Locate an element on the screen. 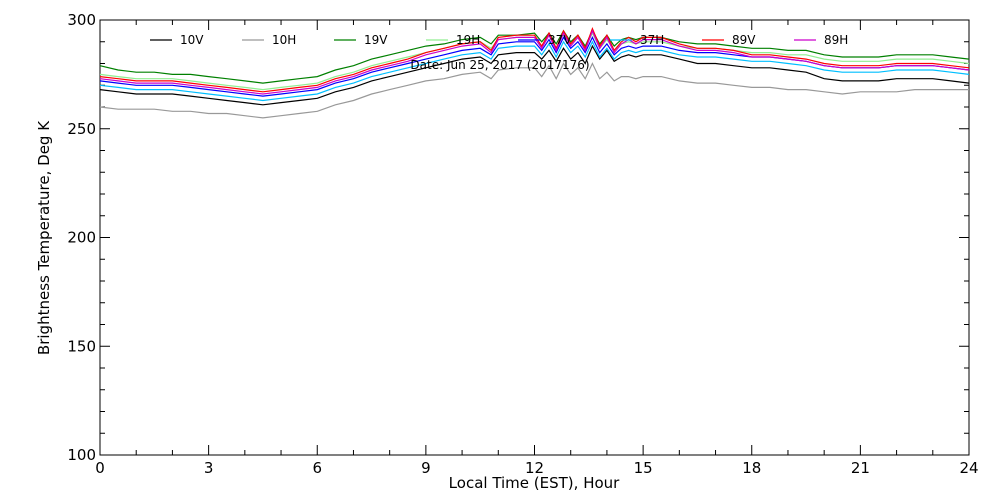 The width and height of the screenshot is (1000, 500). series-line-37h is located at coordinates (534, 71).